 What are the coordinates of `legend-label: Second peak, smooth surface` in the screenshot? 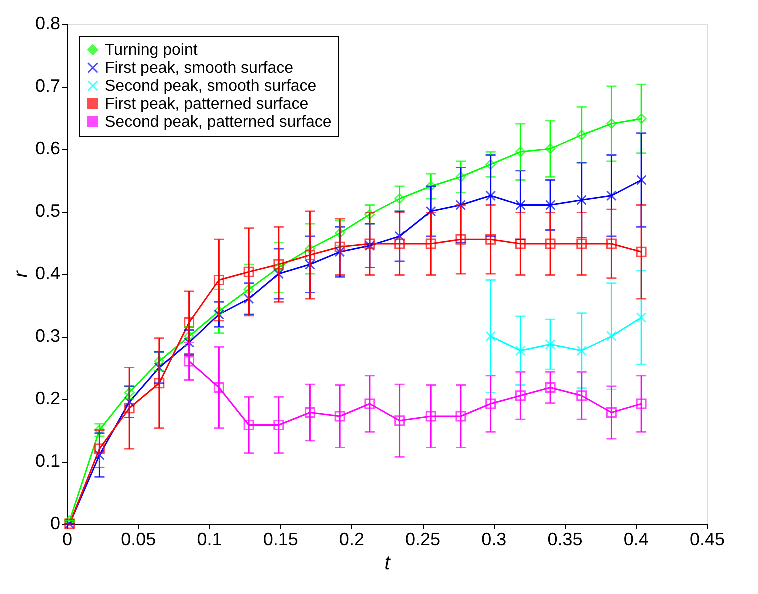 It's located at (211, 86).